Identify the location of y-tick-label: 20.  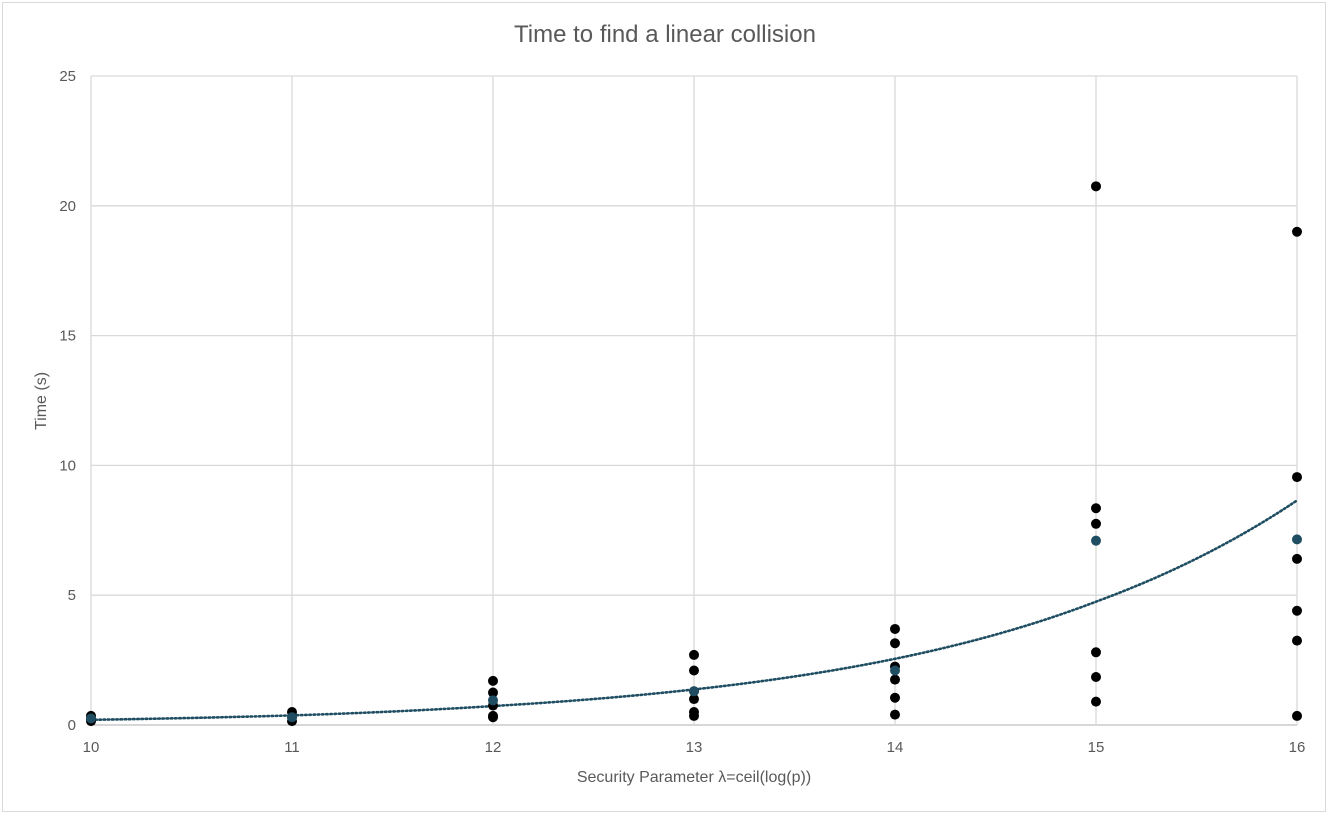
(67, 206).